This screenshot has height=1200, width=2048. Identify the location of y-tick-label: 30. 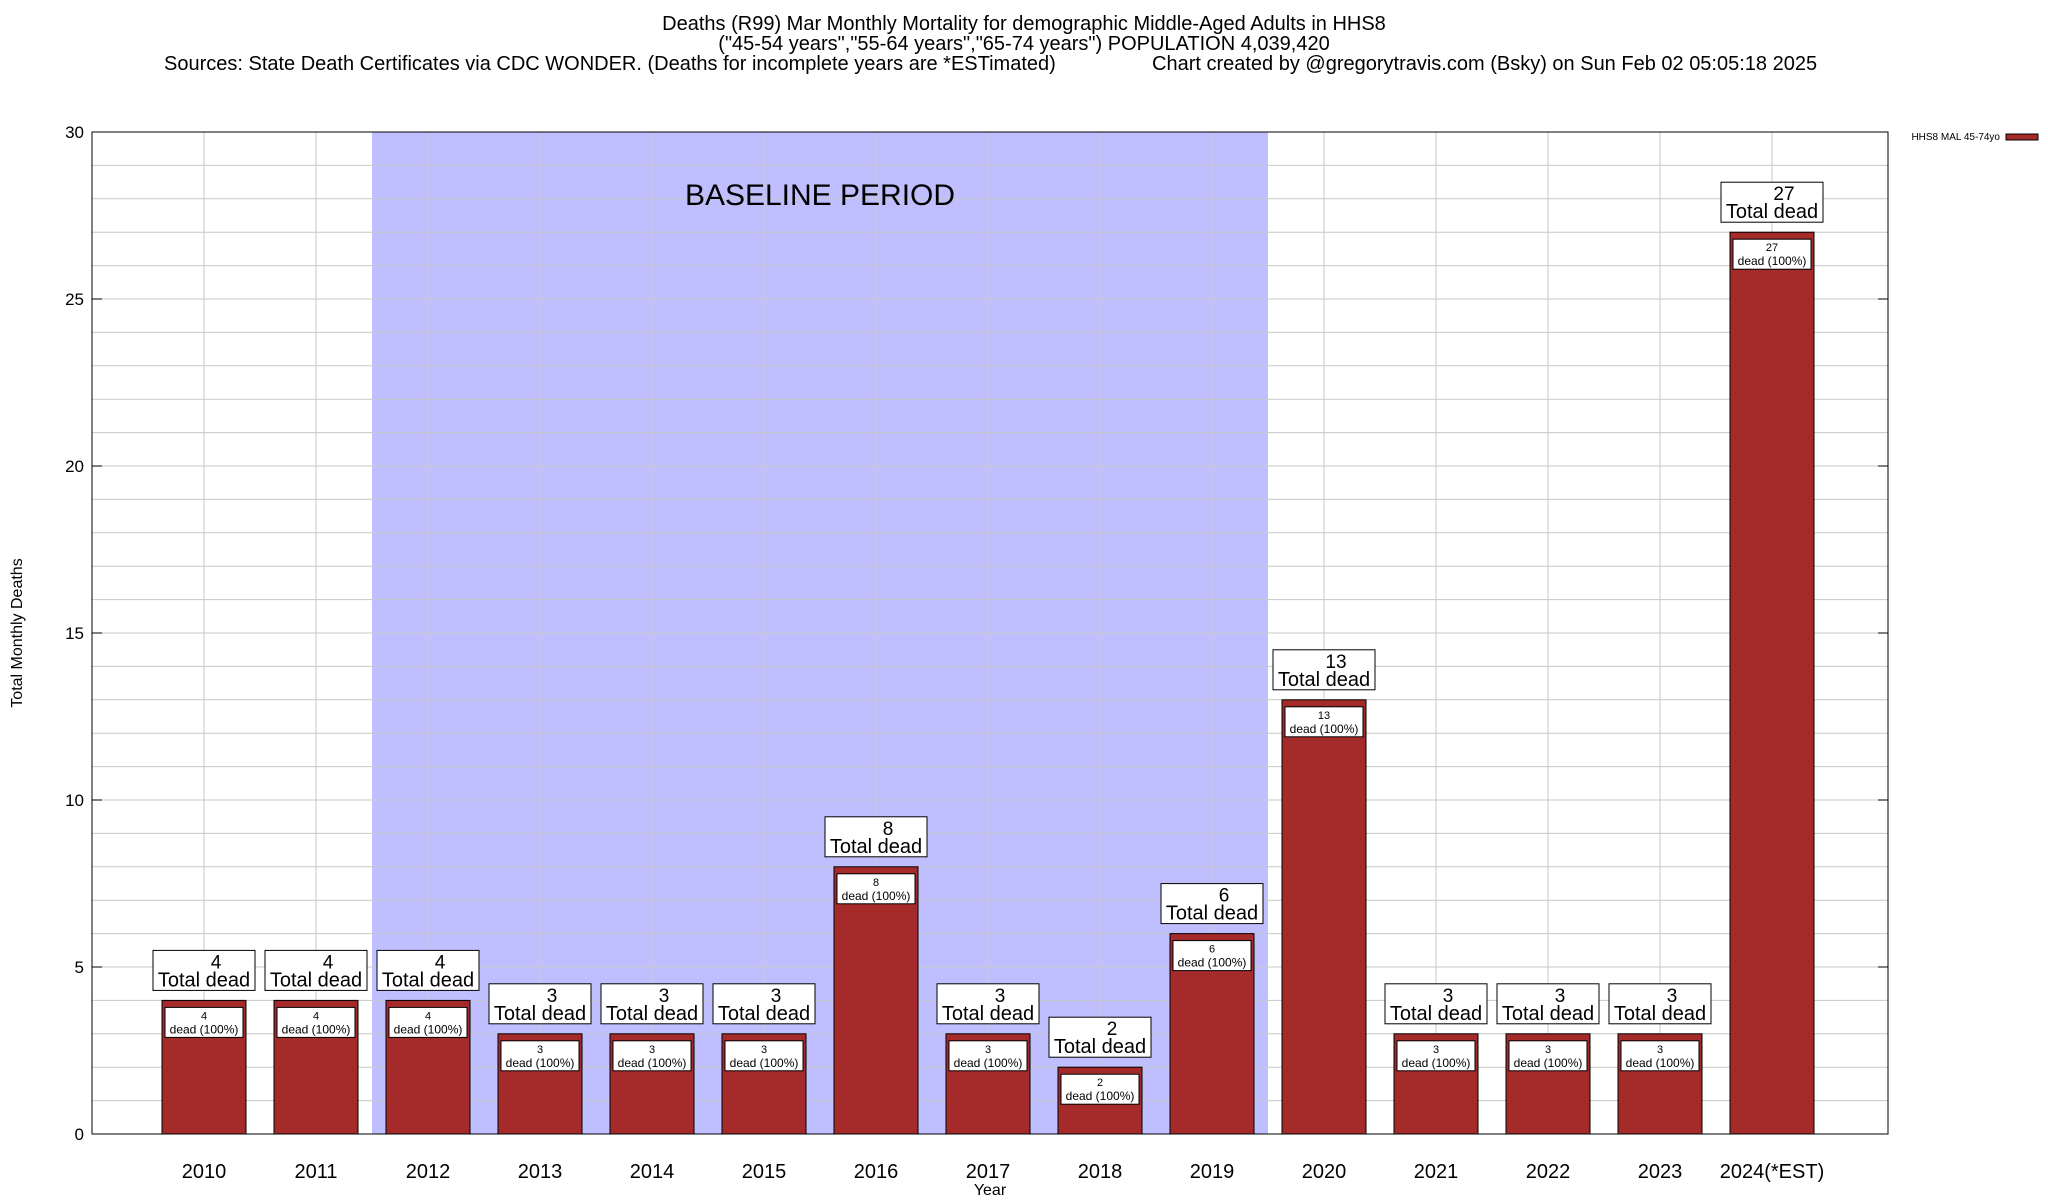
(74, 132).